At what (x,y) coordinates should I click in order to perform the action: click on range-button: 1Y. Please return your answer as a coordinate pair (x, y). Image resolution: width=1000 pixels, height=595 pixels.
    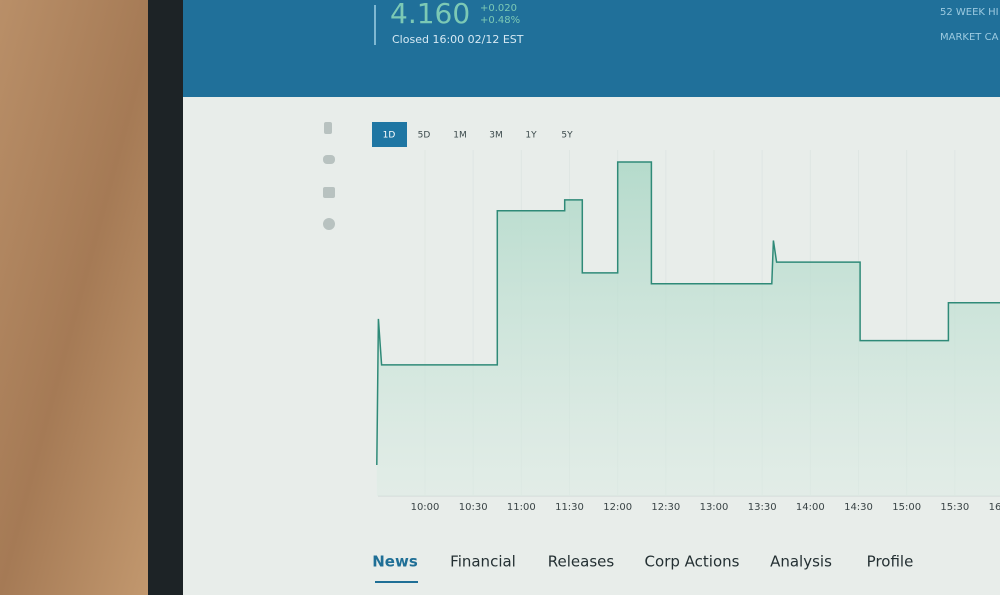
    Looking at the image, I should click on (531, 136).